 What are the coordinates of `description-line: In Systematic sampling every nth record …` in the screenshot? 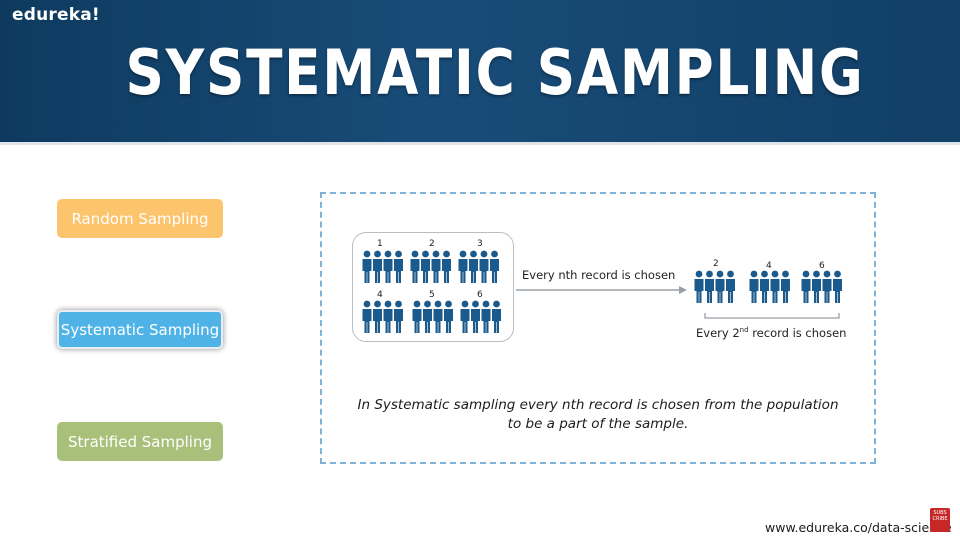 It's located at (598, 405).